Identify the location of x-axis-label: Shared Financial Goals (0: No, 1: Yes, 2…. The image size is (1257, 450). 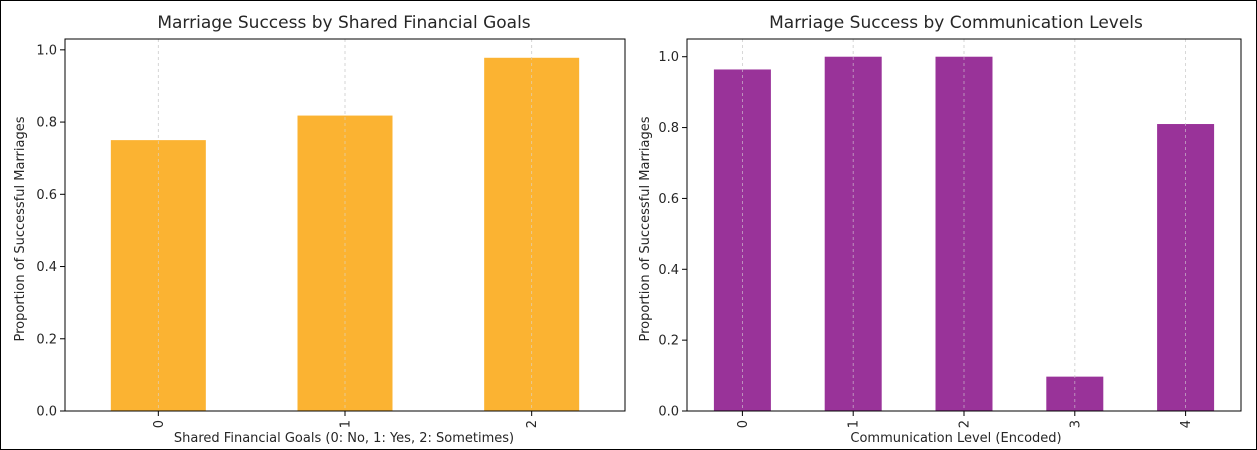
(344, 438).